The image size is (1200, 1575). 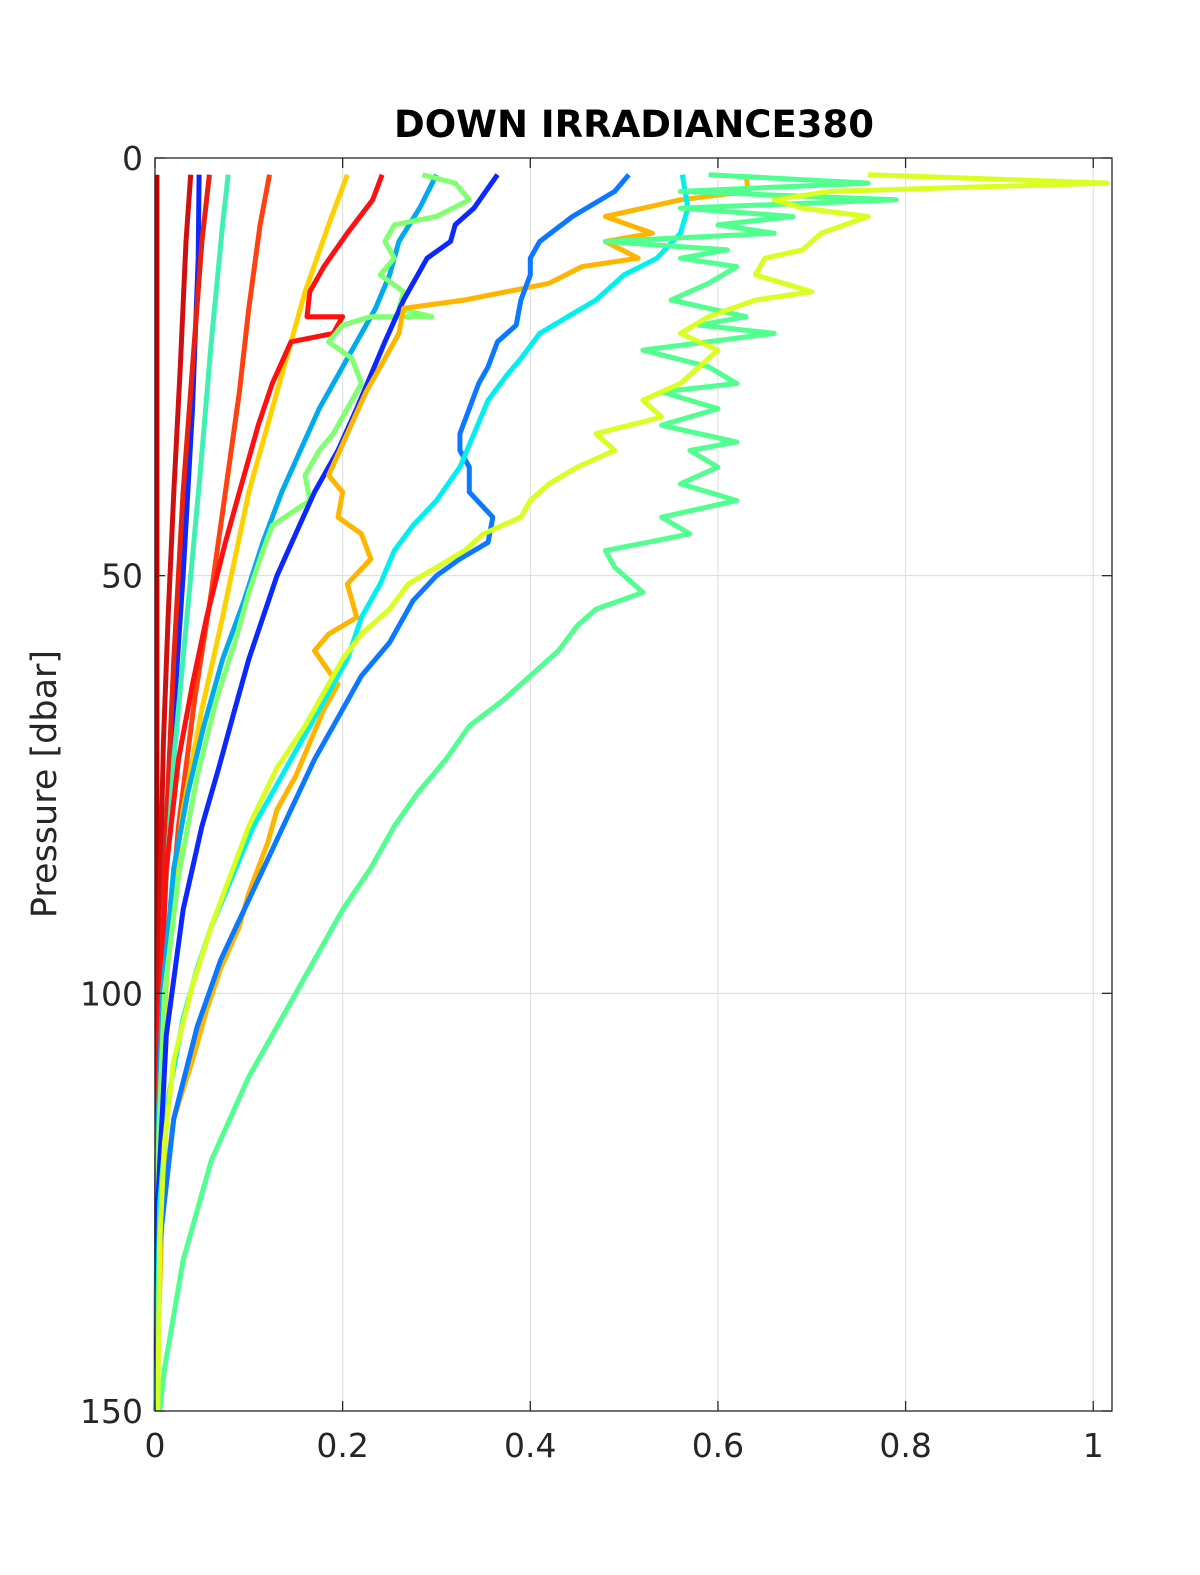 What do you see at coordinates (132, 158) in the screenshot?
I see `y-tick-label: 0` at bounding box center [132, 158].